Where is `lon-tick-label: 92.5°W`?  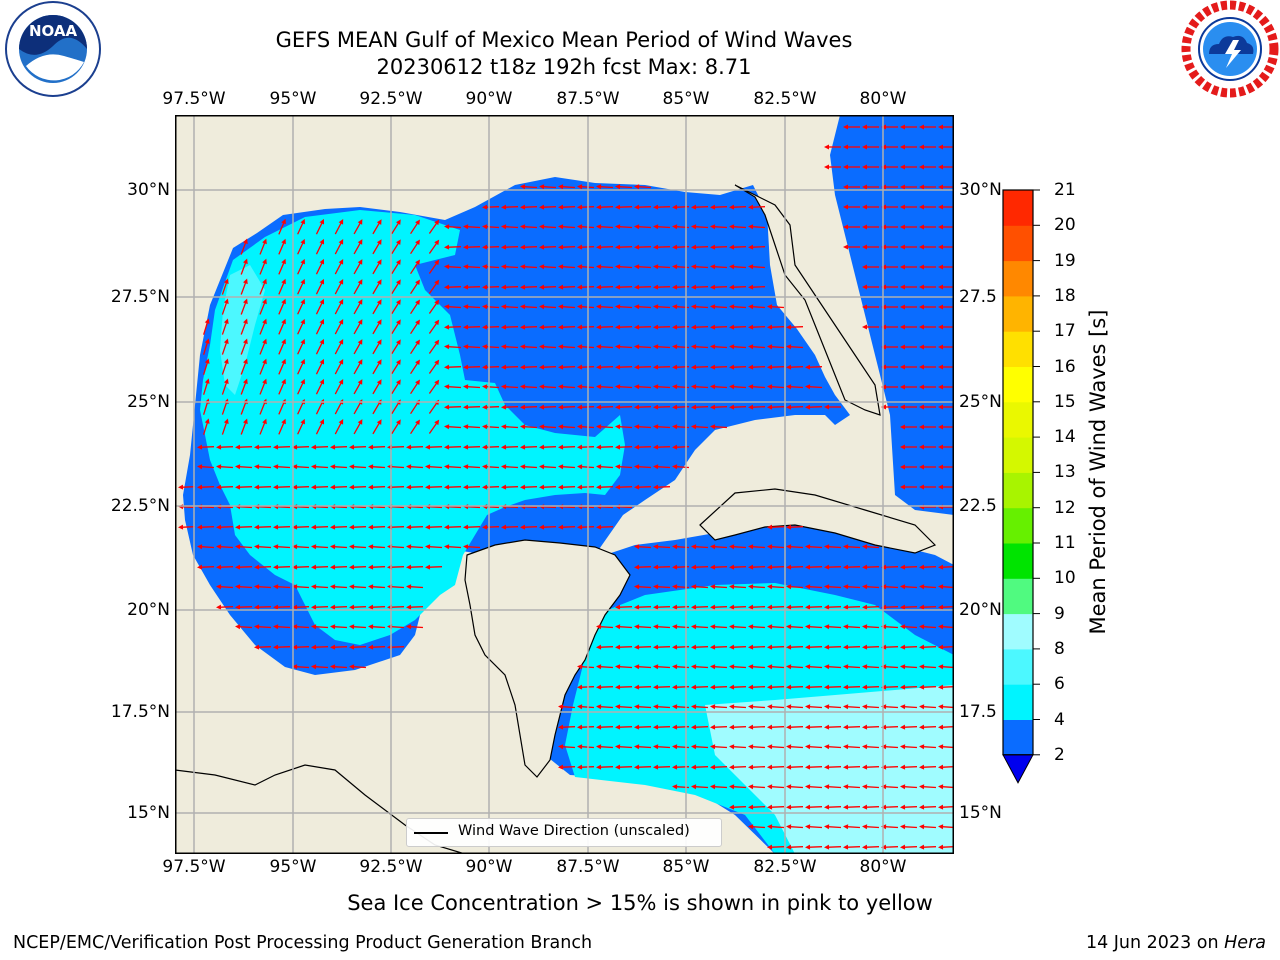 lon-tick-label: 92.5°W is located at coordinates (391, 99).